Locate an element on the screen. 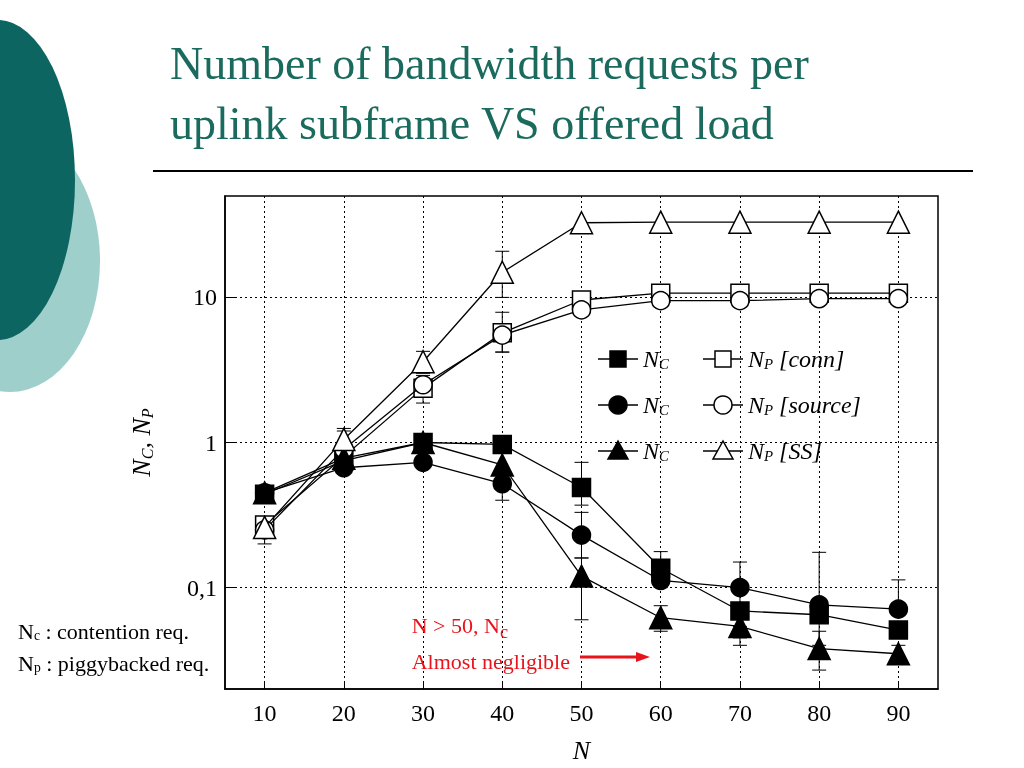 The height and width of the screenshot is (768, 1024). y-axis-title: NC, NP is located at coordinates (141, 443).